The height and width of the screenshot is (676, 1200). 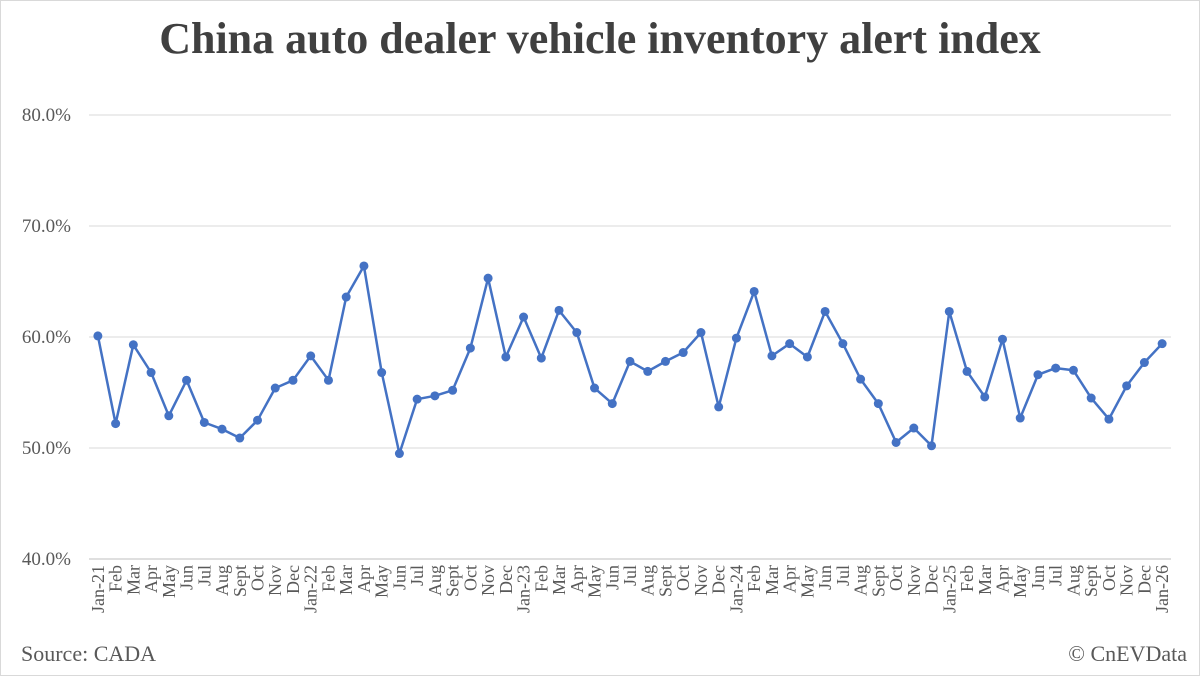 I want to click on source-note: Source: CADA, so click(x=89, y=653).